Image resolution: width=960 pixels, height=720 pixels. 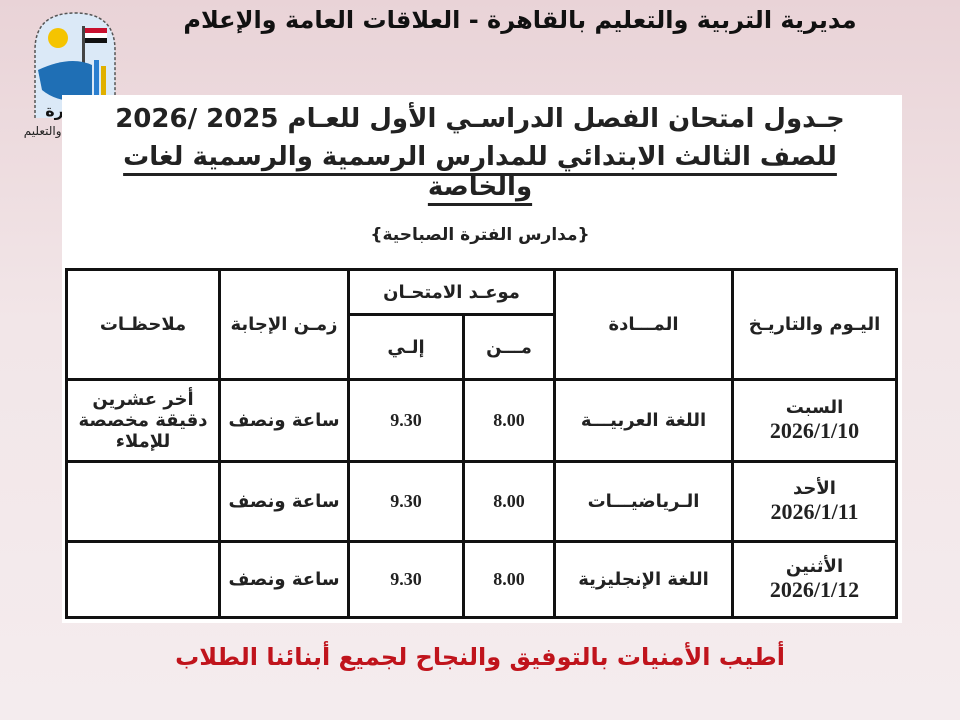 What do you see at coordinates (814, 589) in the screenshot?
I see `date: 2026/1/12` at bounding box center [814, 589].